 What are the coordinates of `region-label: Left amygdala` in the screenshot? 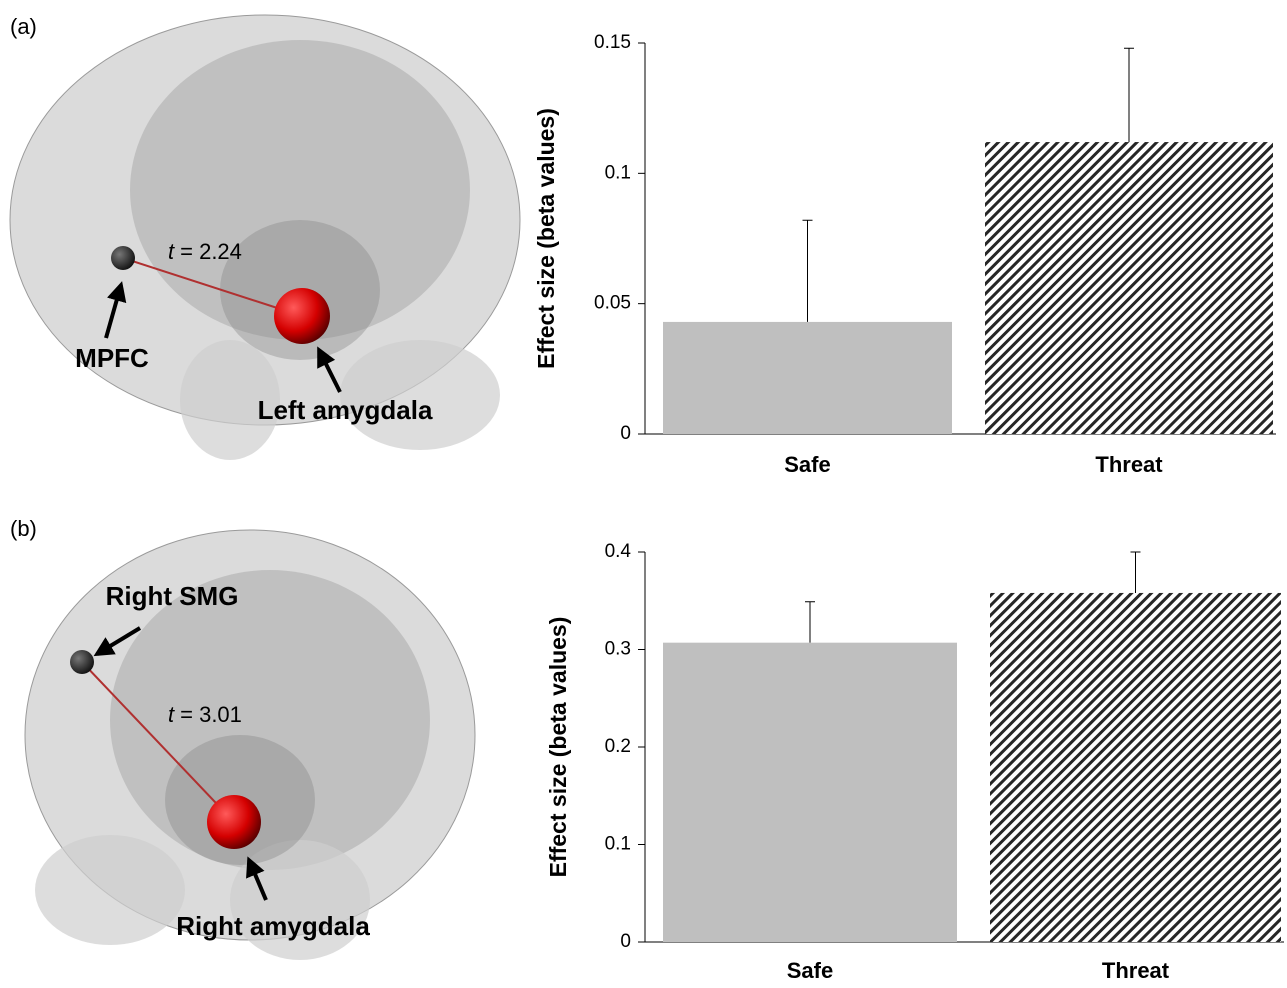 It's located at (345, 410).